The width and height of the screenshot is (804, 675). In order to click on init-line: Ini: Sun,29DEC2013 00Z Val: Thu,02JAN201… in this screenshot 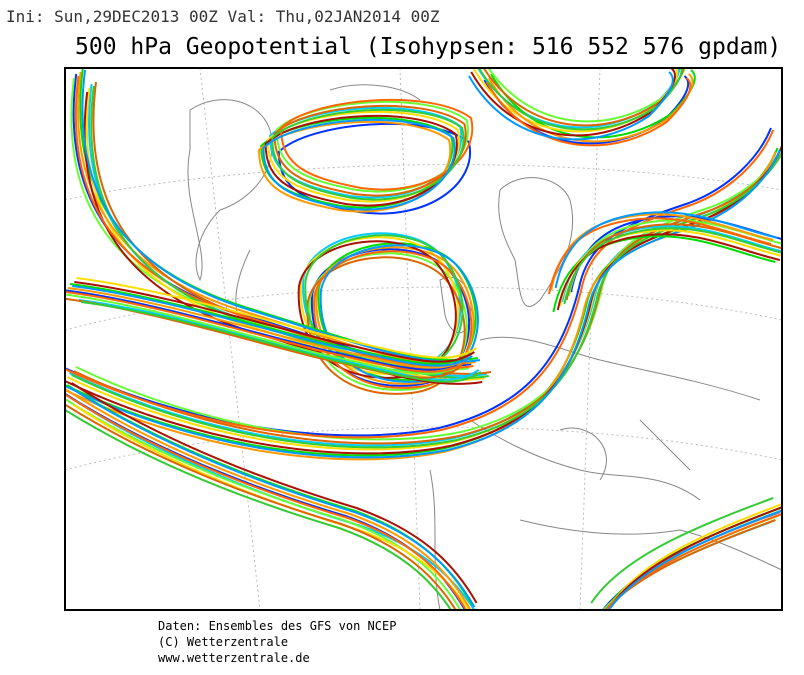, I will do `click(223, 16)`.